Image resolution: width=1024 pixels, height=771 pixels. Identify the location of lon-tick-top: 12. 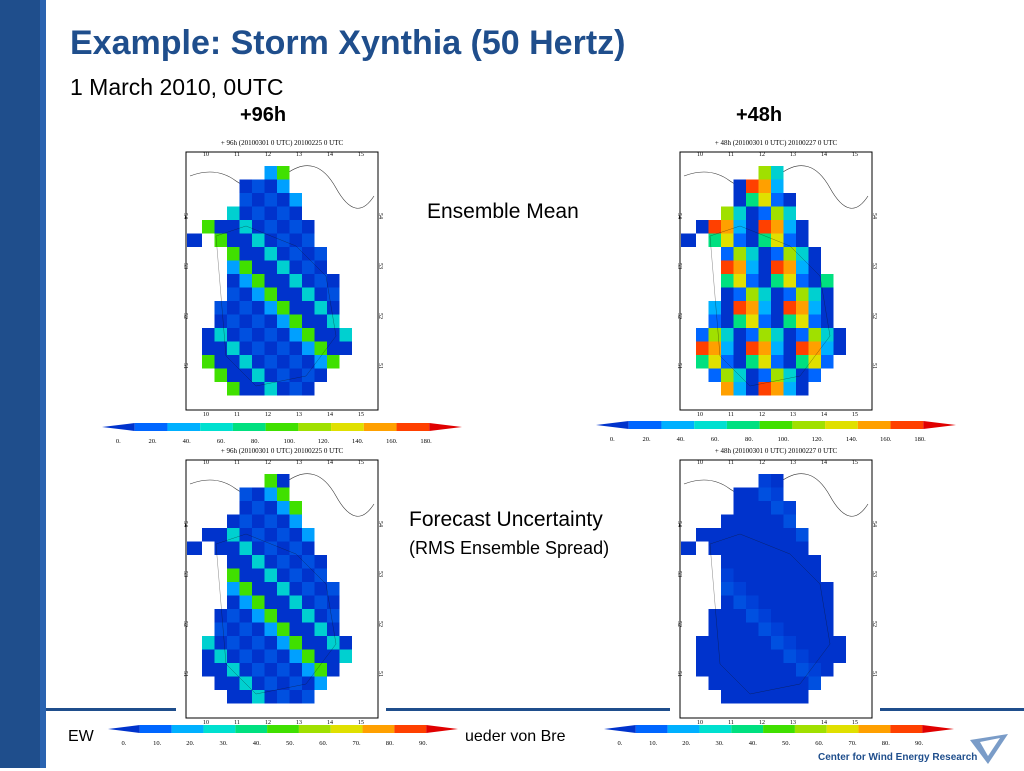
(268, 463).